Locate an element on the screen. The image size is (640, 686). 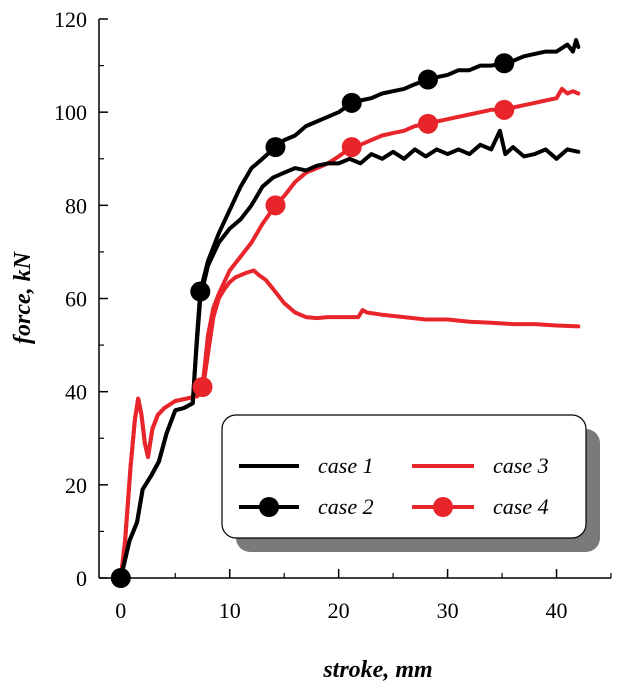
x-tick-label: 0 is located at coordinates (120, 610).